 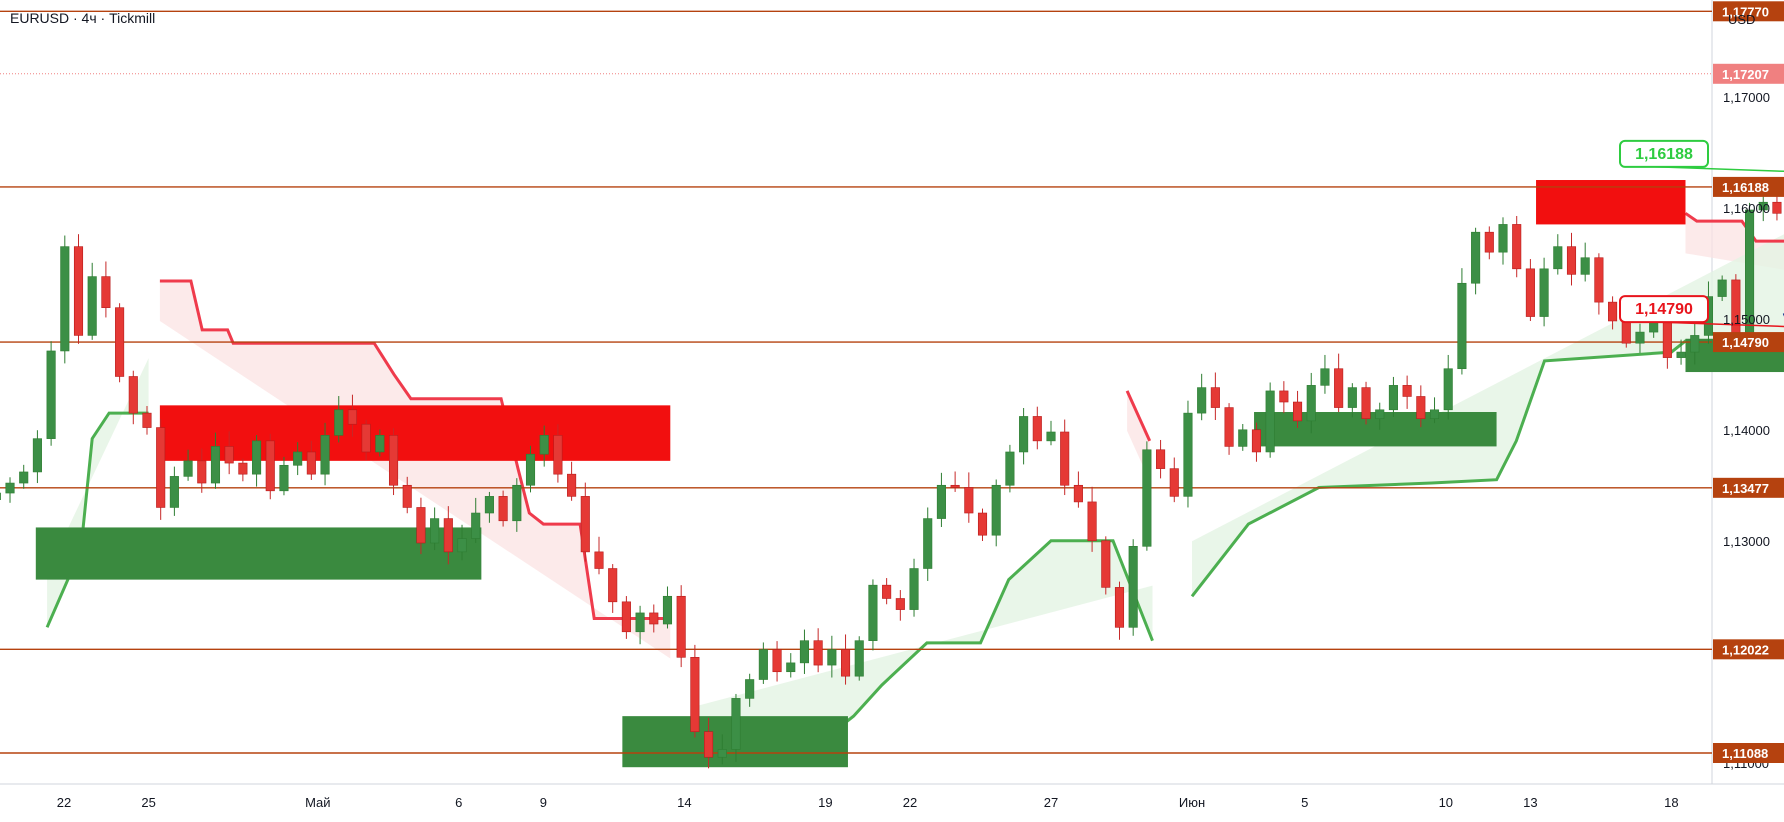 What do you see at coordinates (1746, 208) in the screenshot?
I see `price-tick-label-4: 1,16000` at bounding box center [1746, 208].